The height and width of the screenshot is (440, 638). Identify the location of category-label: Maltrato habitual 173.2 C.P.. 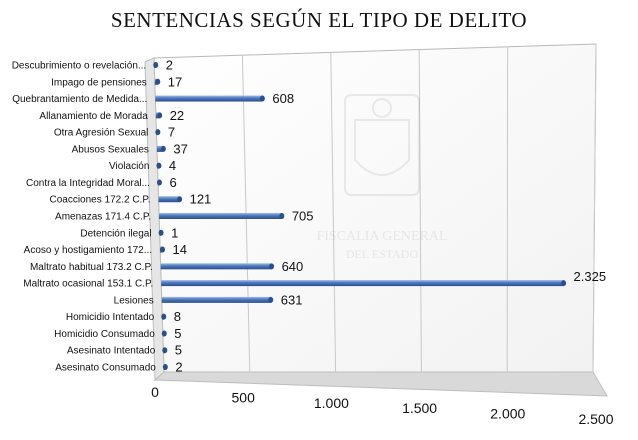
(91, 267).